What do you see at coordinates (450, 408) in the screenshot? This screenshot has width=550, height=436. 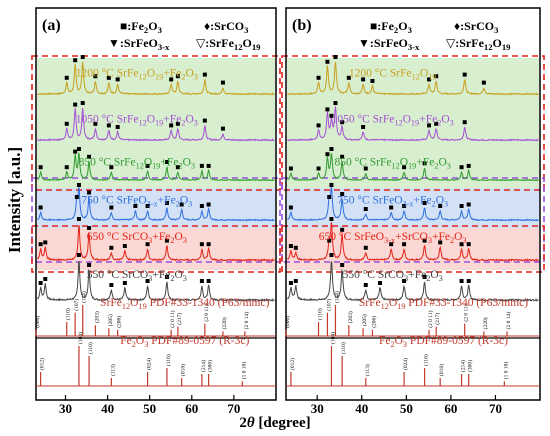 I see `x-tick-label: 60` at bounding box center [450, 408].